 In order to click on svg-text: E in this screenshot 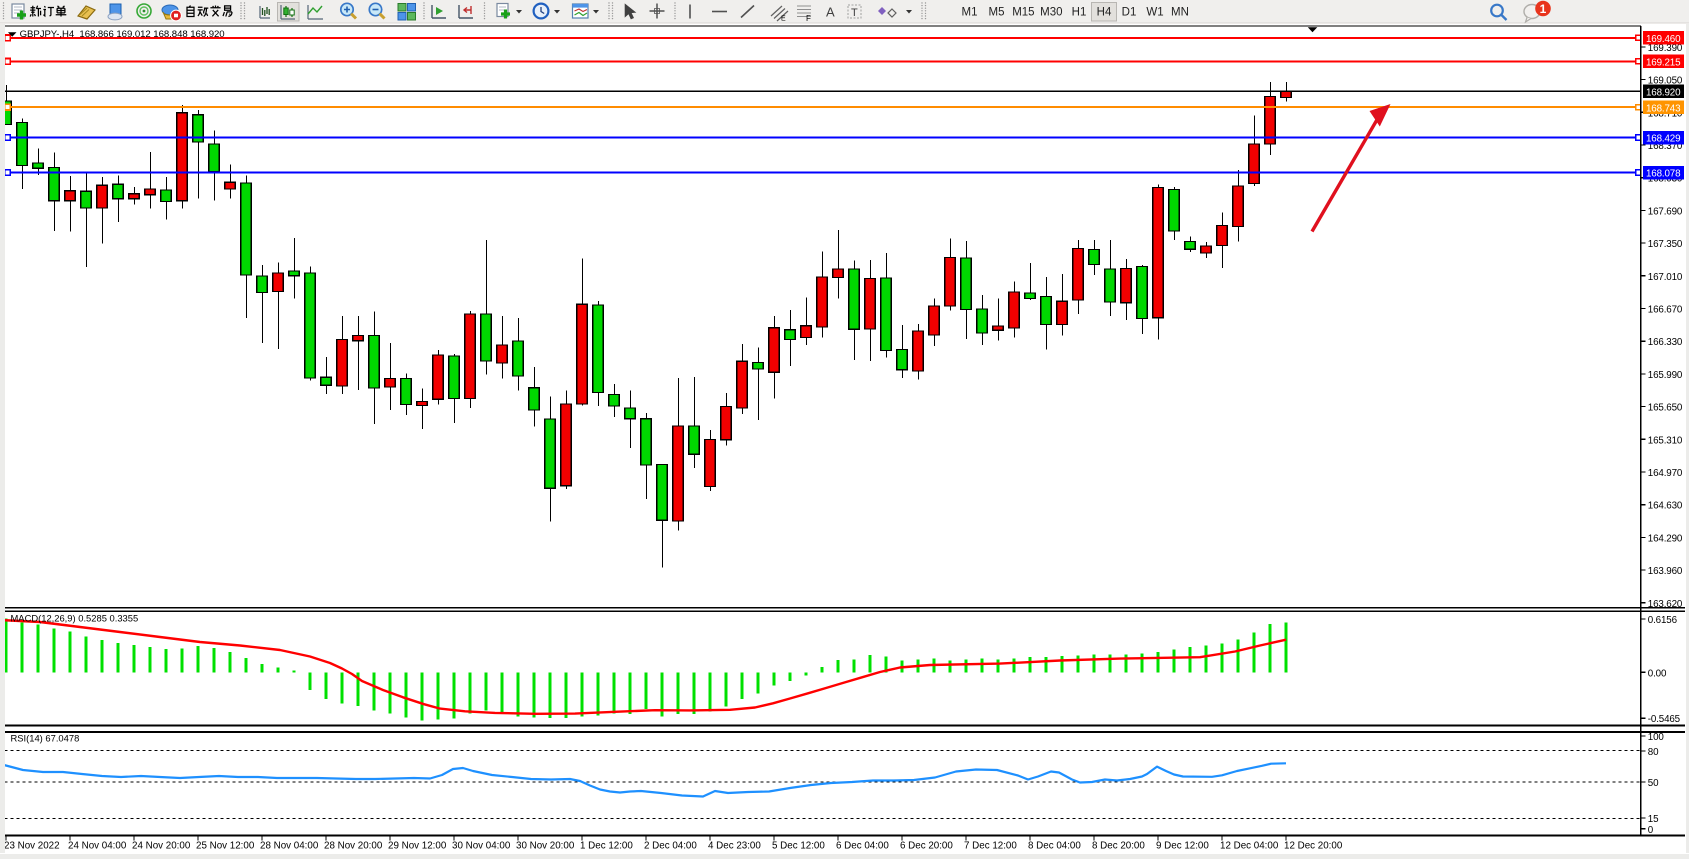, I will do `click(783, 19)`.